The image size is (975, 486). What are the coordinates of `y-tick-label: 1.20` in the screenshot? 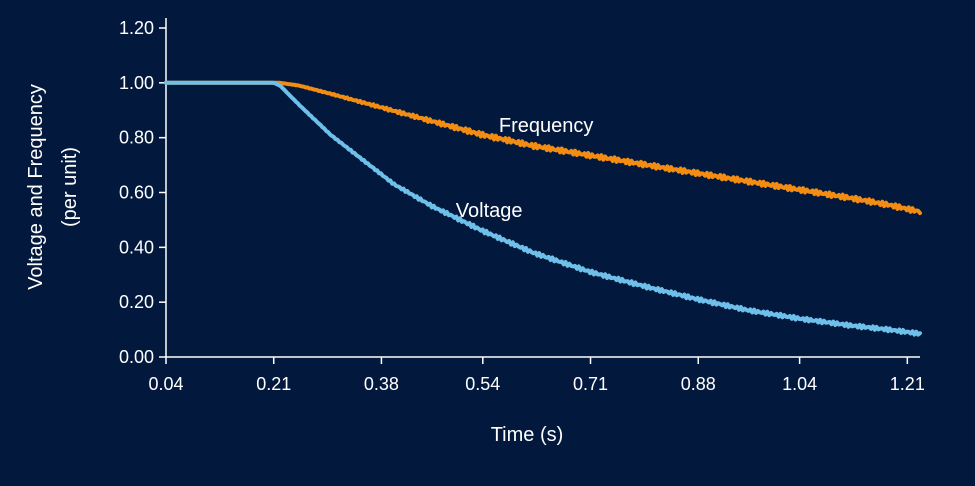 It's located at (136, 28).